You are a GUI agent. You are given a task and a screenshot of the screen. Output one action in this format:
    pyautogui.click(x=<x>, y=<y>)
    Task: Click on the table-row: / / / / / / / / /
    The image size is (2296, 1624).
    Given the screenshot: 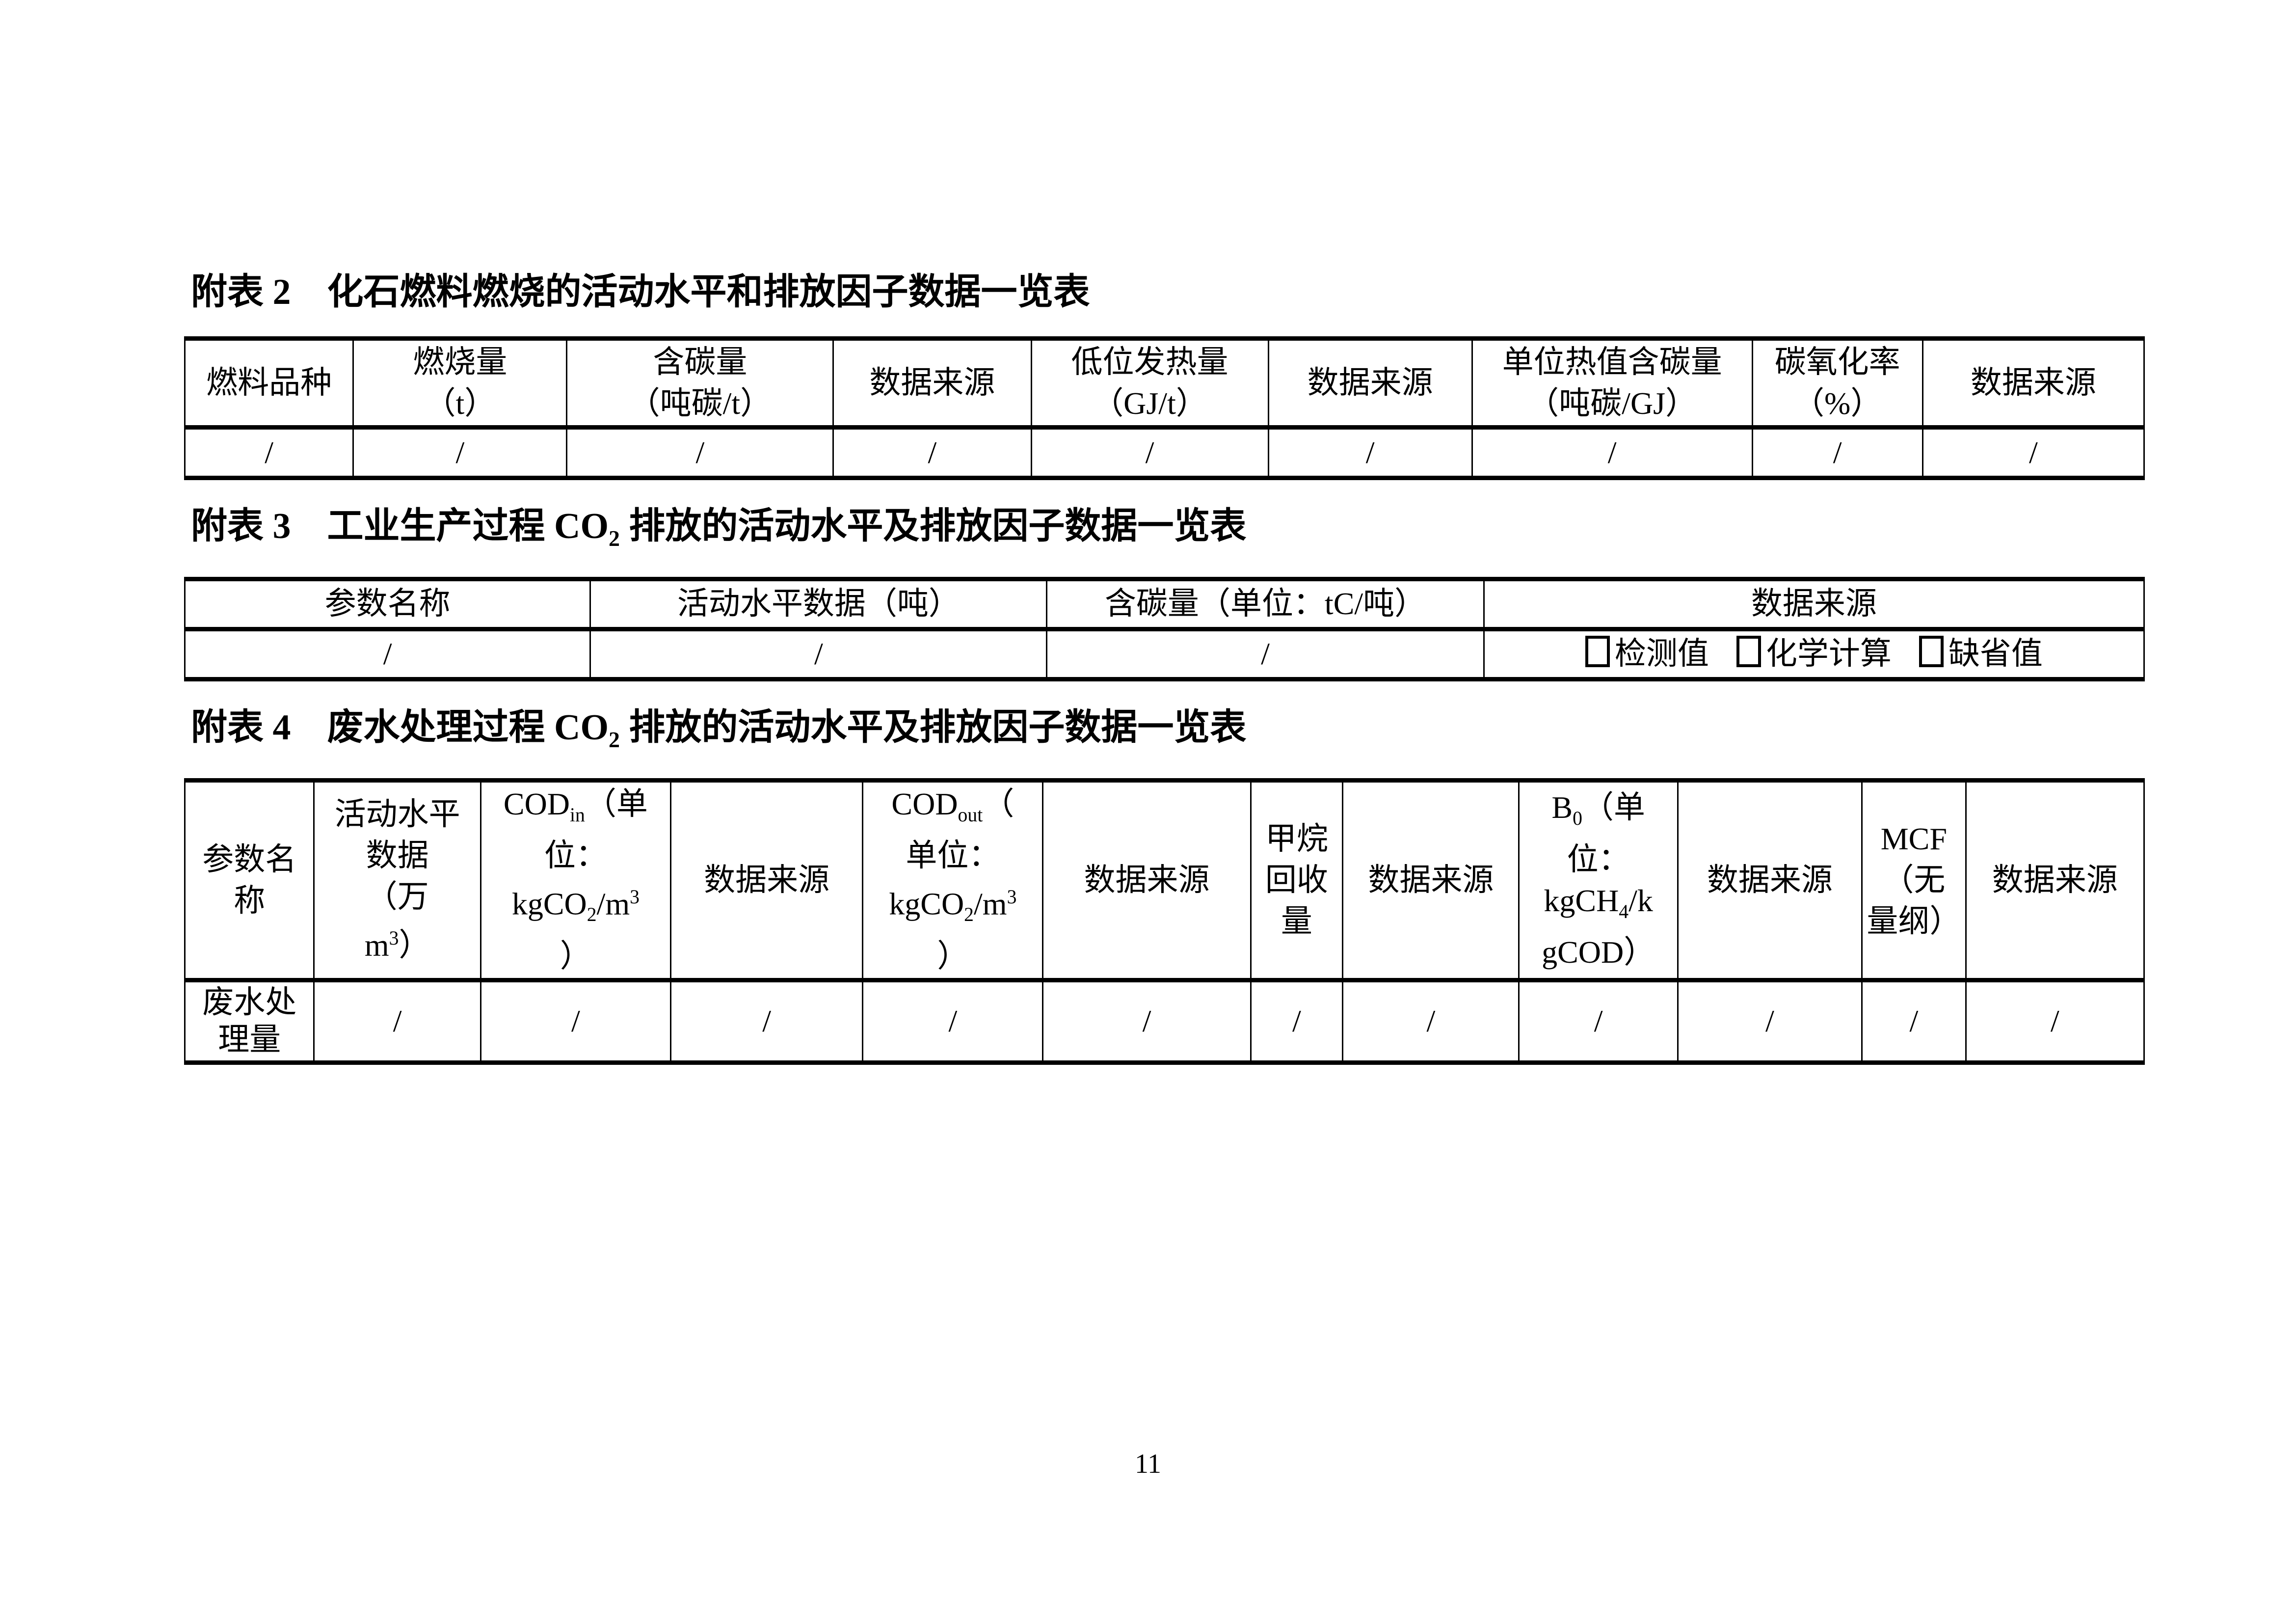 What is the action you would take?
    pyautogui.click(x=1164, y=453)
    